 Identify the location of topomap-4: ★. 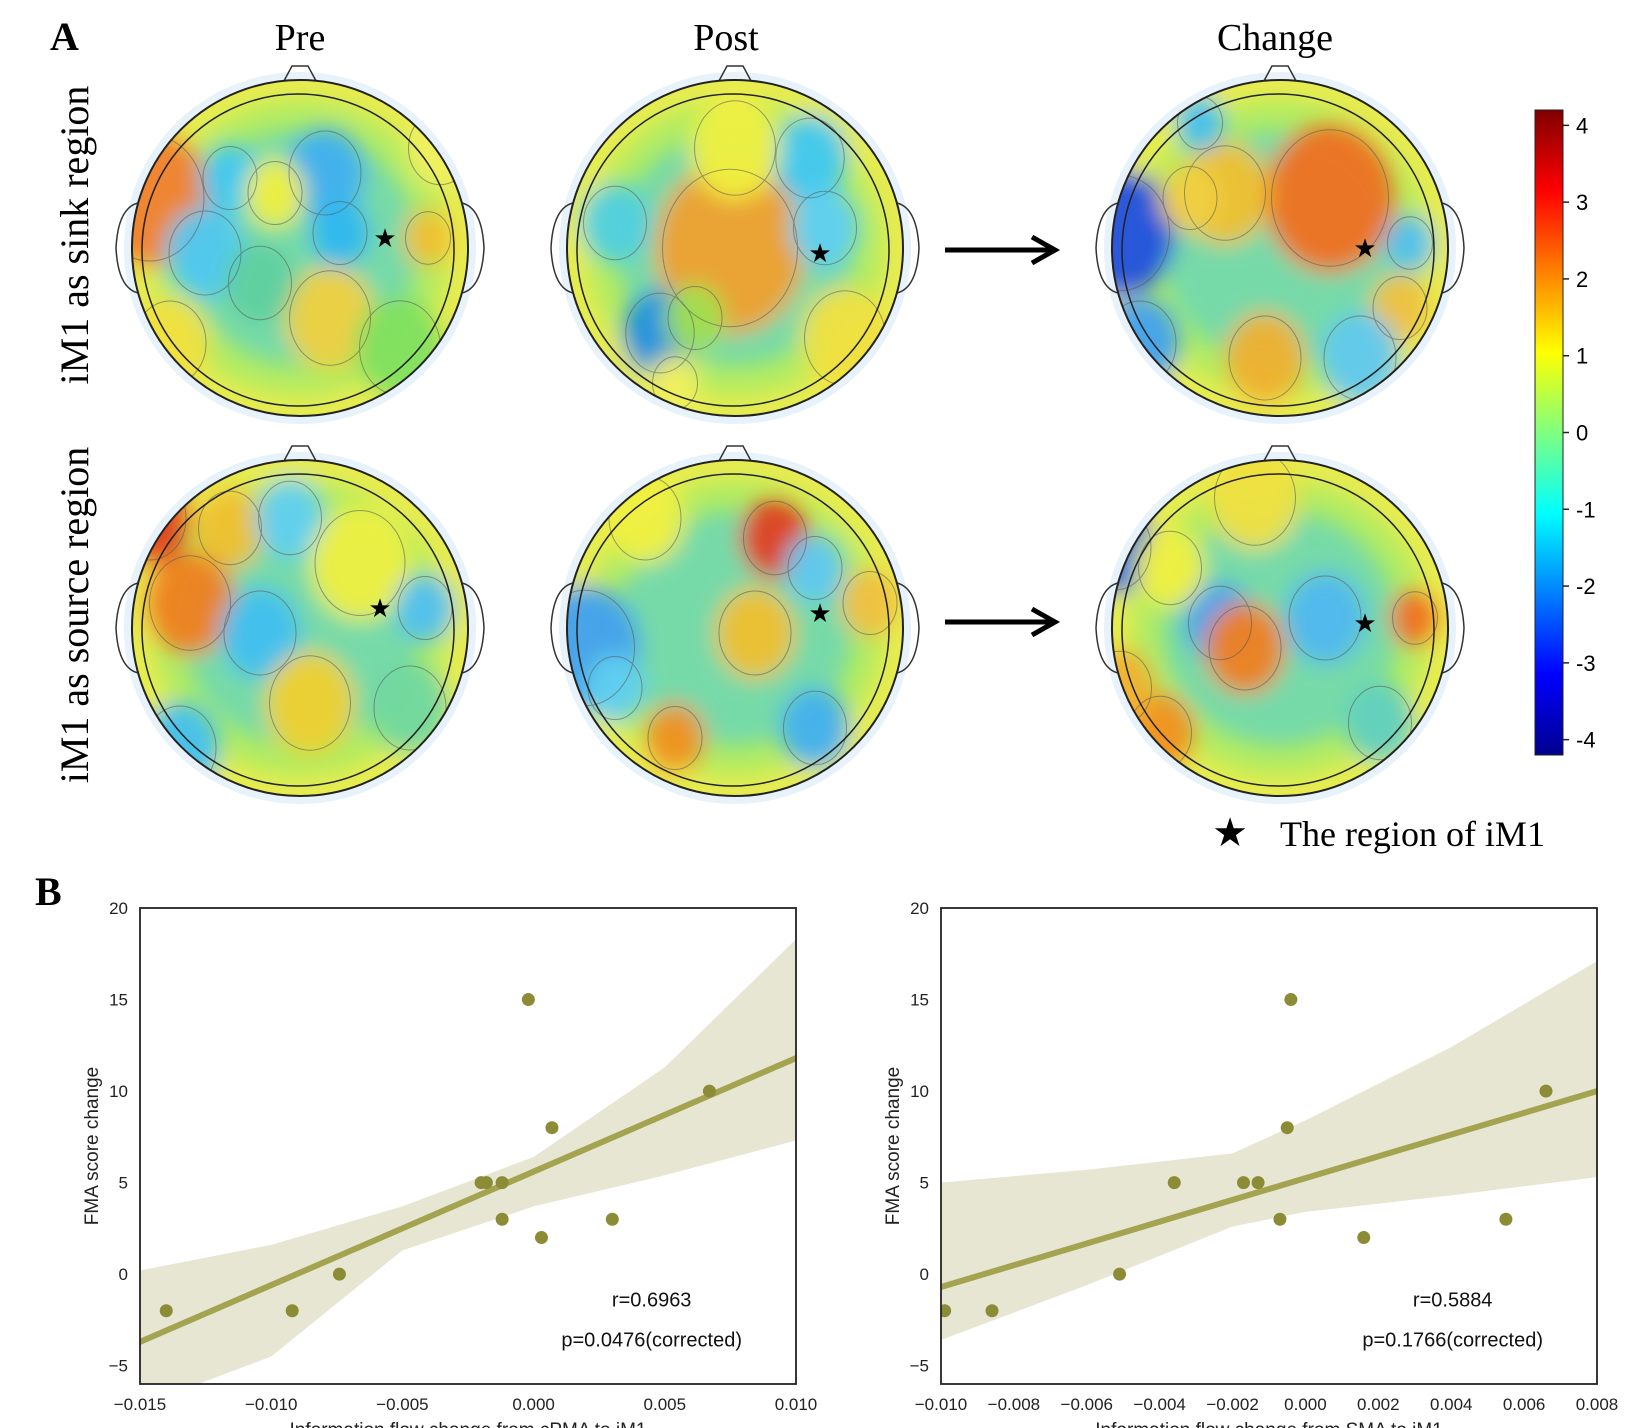
(735, 624).